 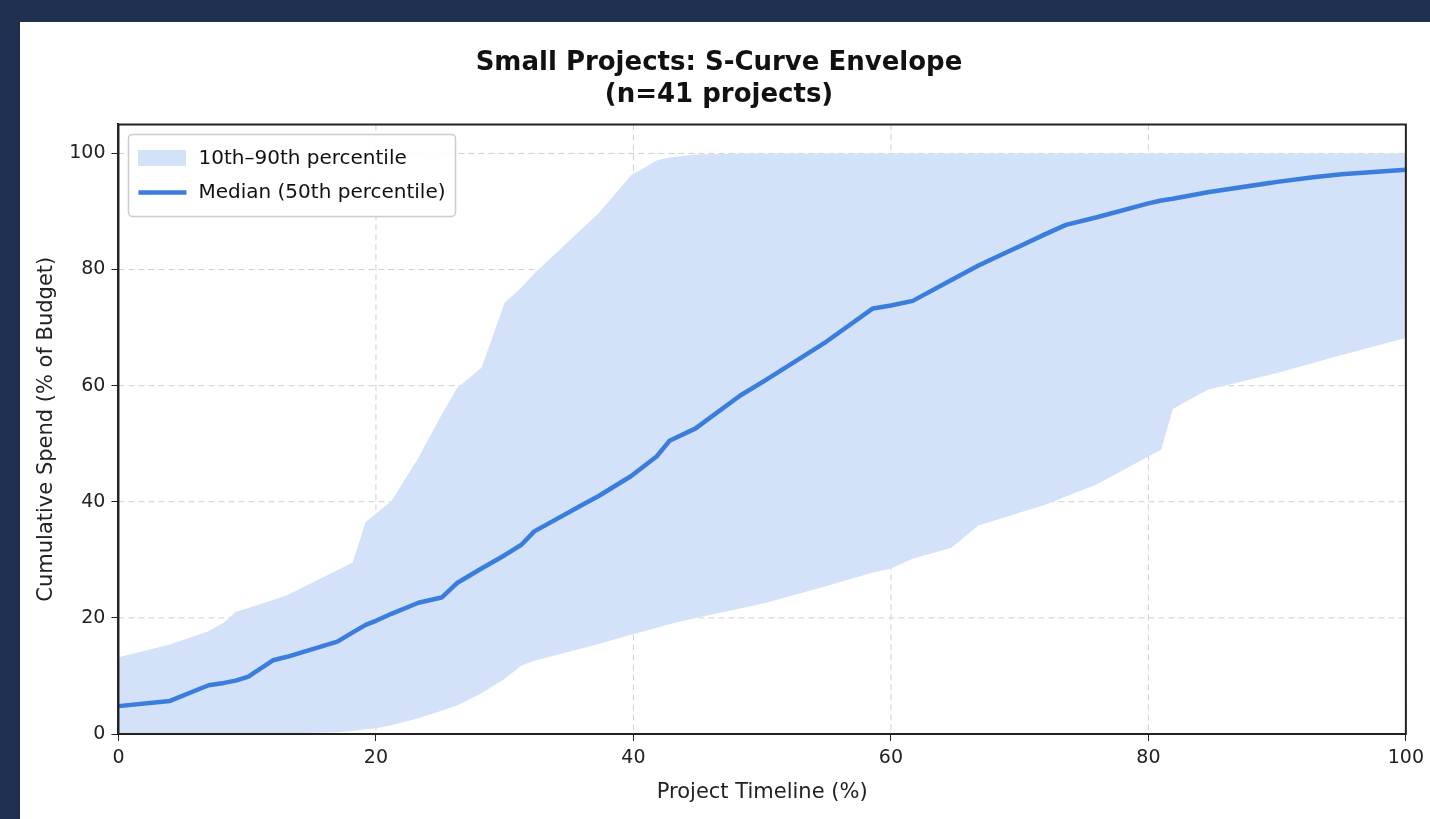 I want to click on y-tick-label: 20, so click(x=93, y=615).